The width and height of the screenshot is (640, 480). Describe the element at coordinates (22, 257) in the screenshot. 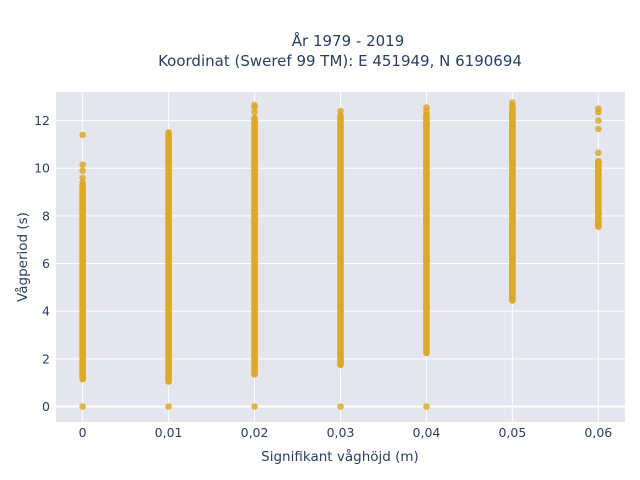

I see `y-axis-title: Vågperiod (s)` at that location.